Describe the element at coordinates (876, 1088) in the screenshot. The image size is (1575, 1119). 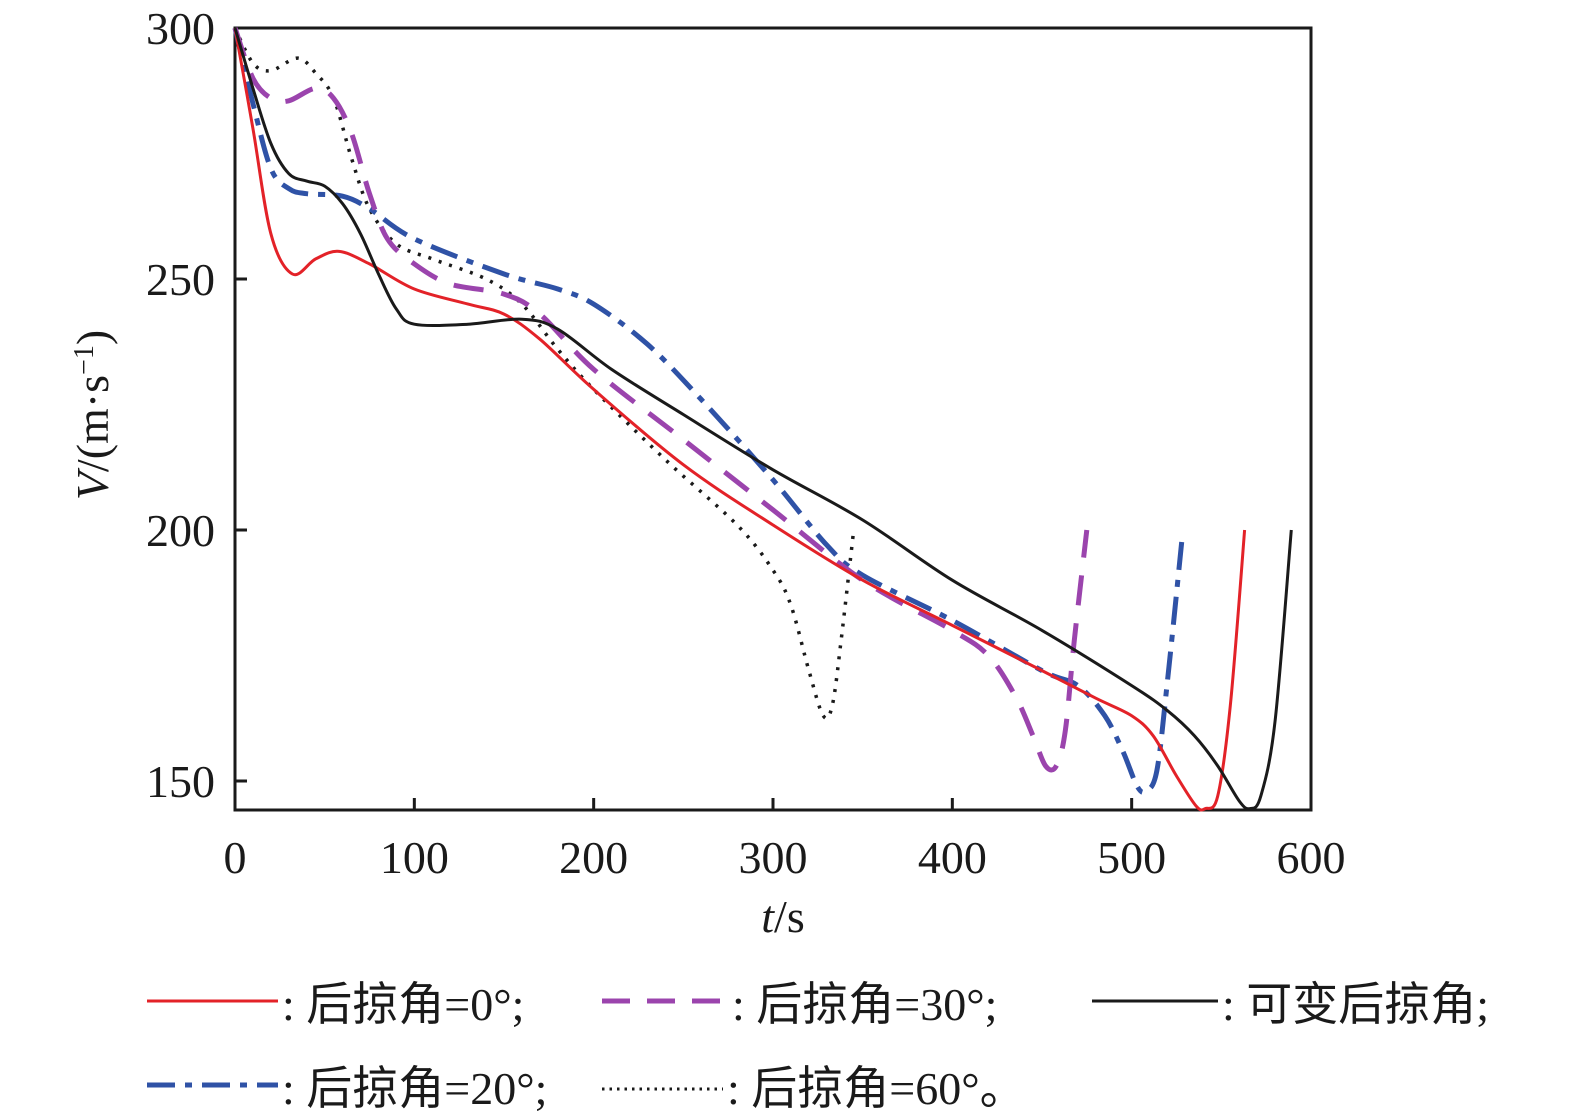
I see `legend-label: : 后掠角=60°。` at that location.